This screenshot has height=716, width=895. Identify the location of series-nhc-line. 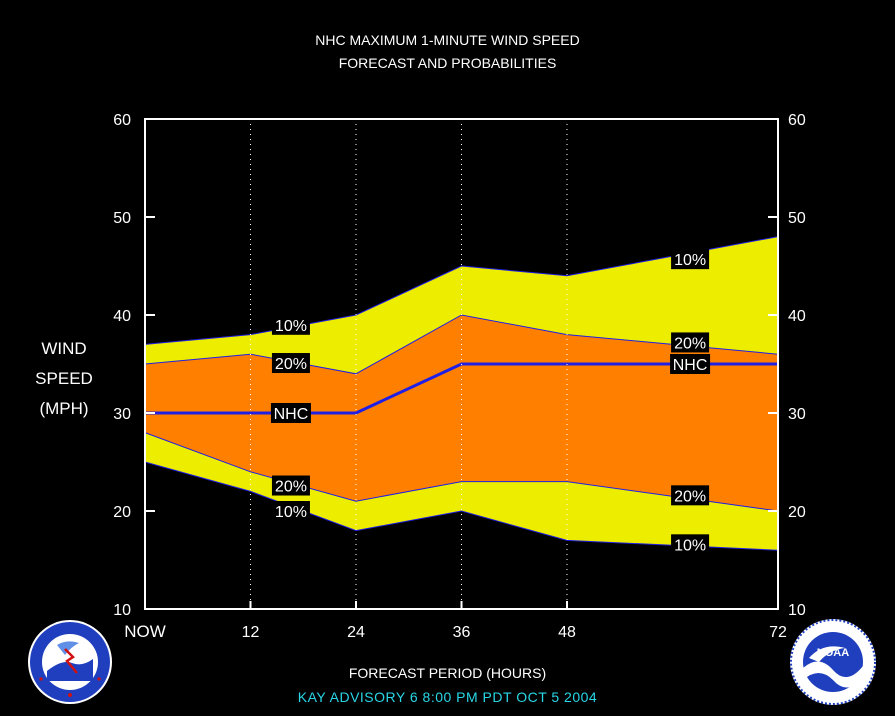
(461, 388).